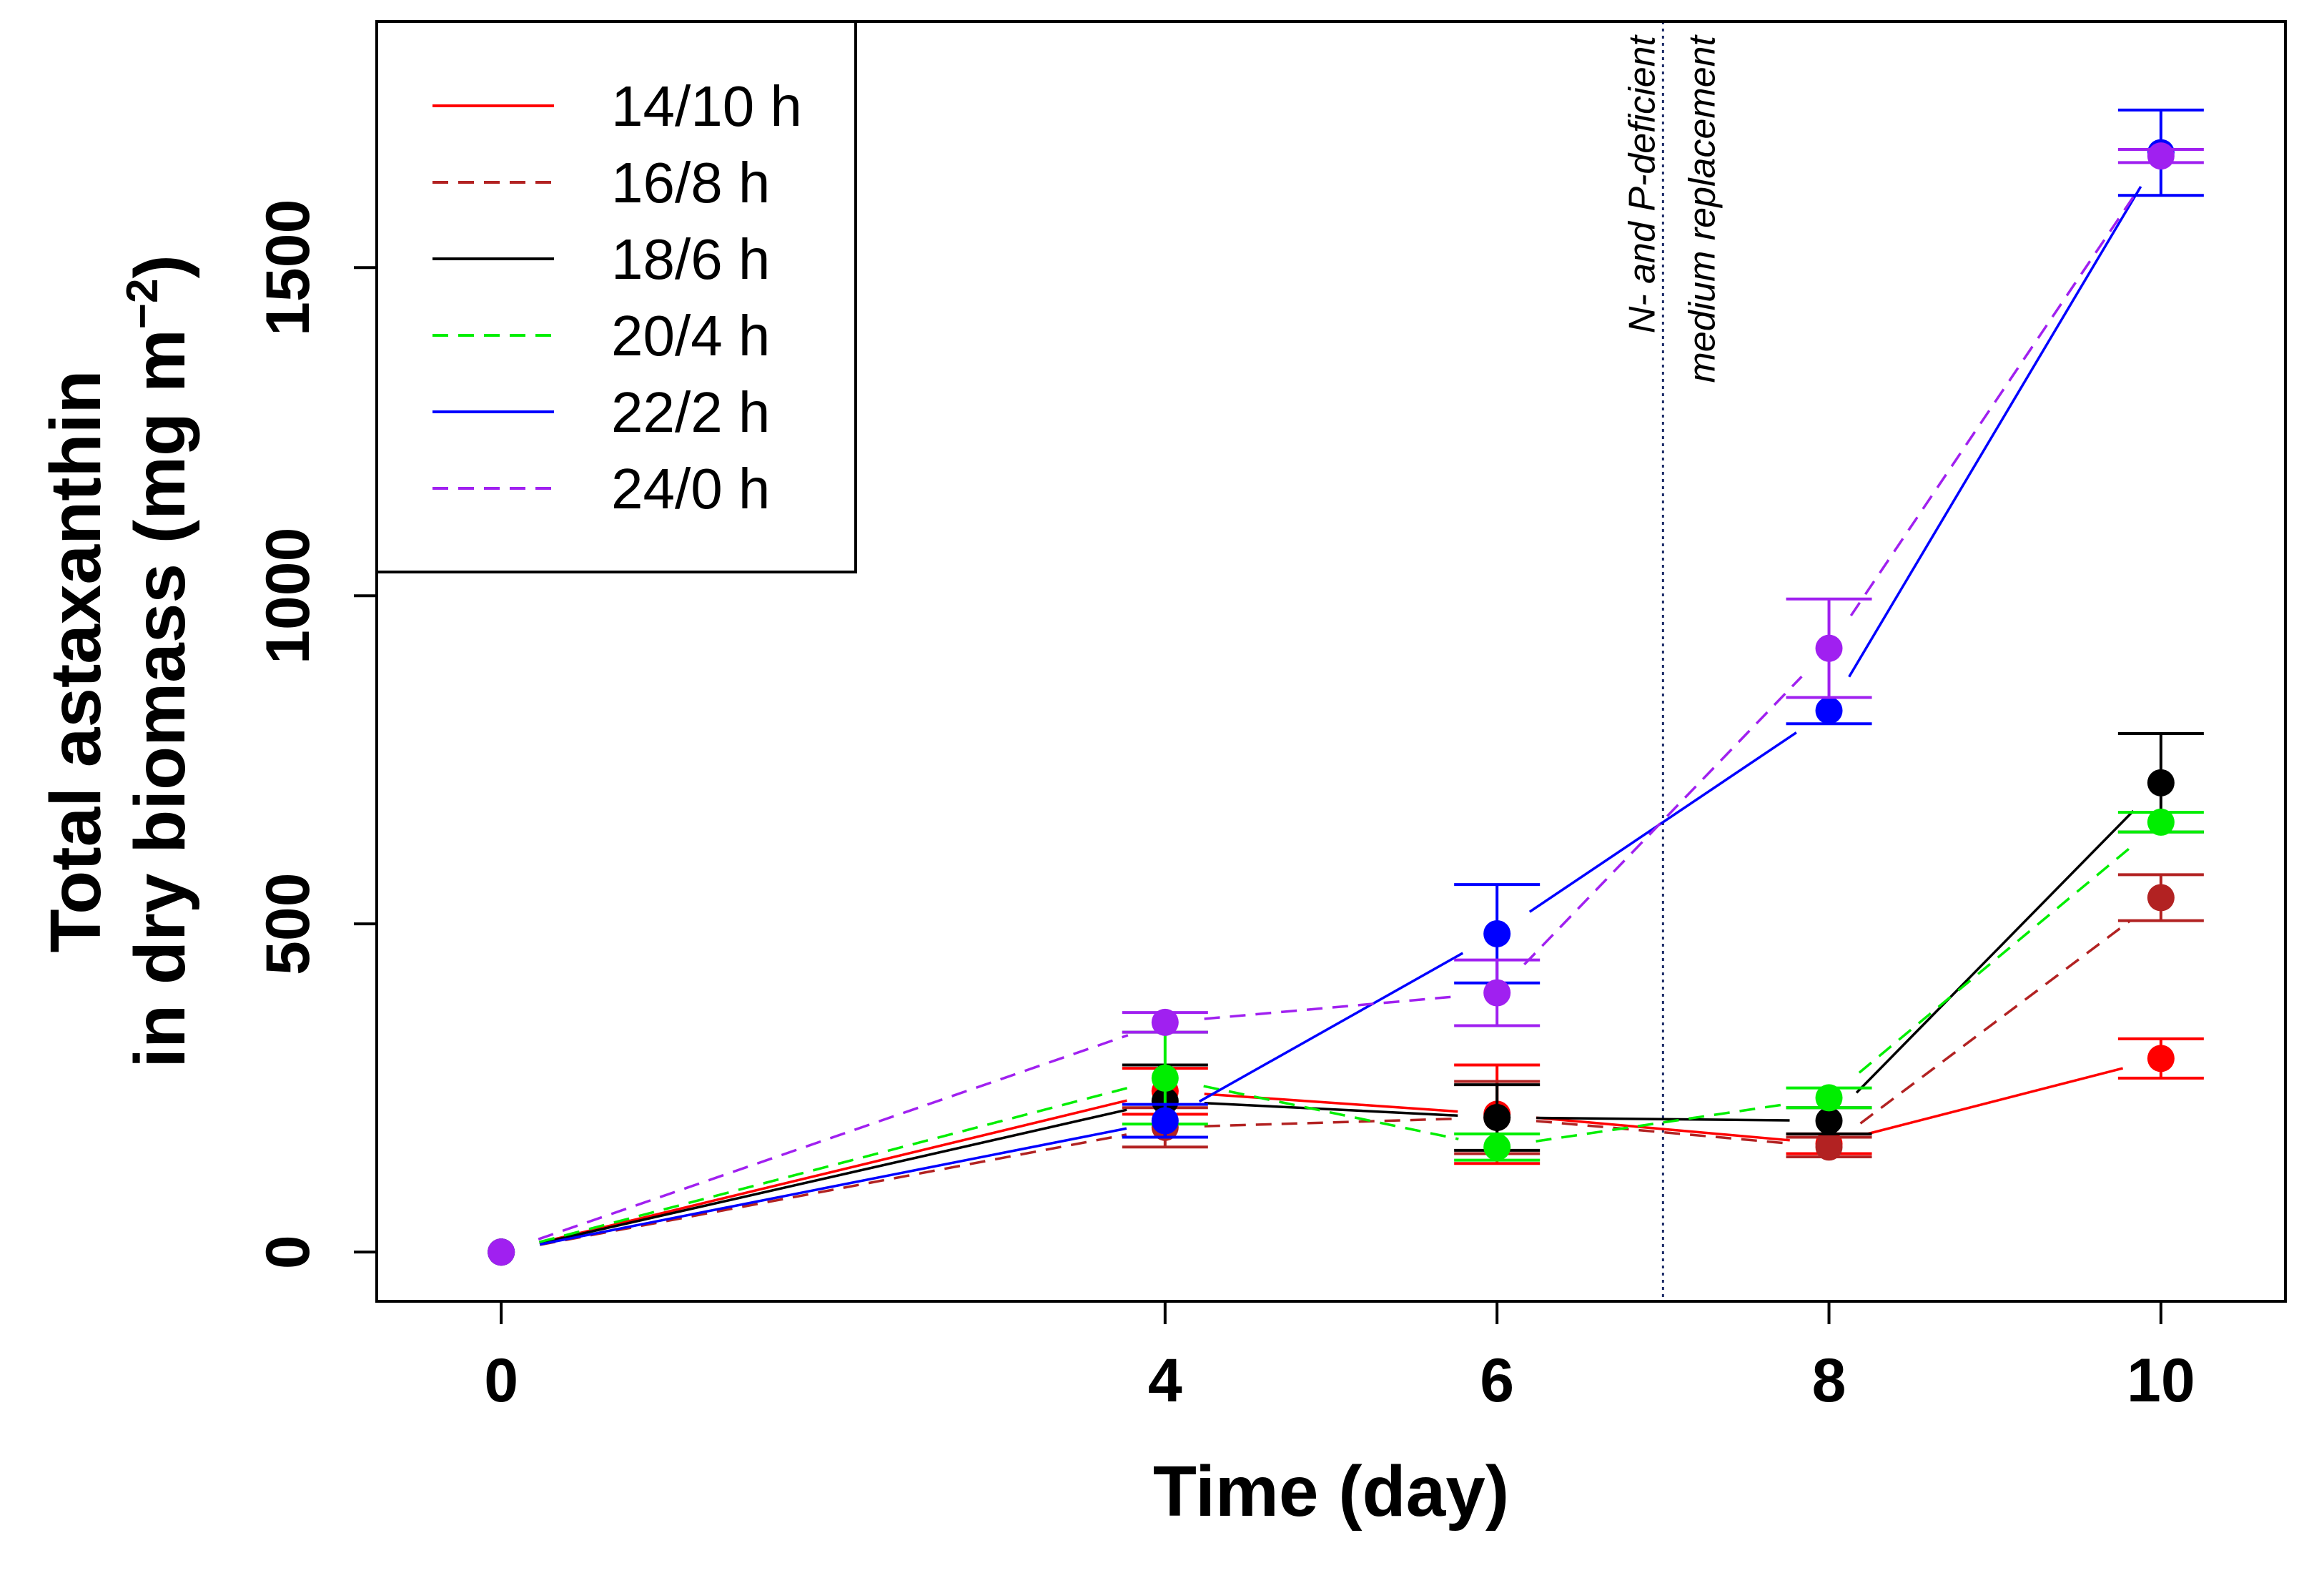 The image size is (2324, 1583). What do you see at coordinates (690, 259) in the screenshot?
I see `legend-label: 18/6 h` at bounding box center [690, 259].